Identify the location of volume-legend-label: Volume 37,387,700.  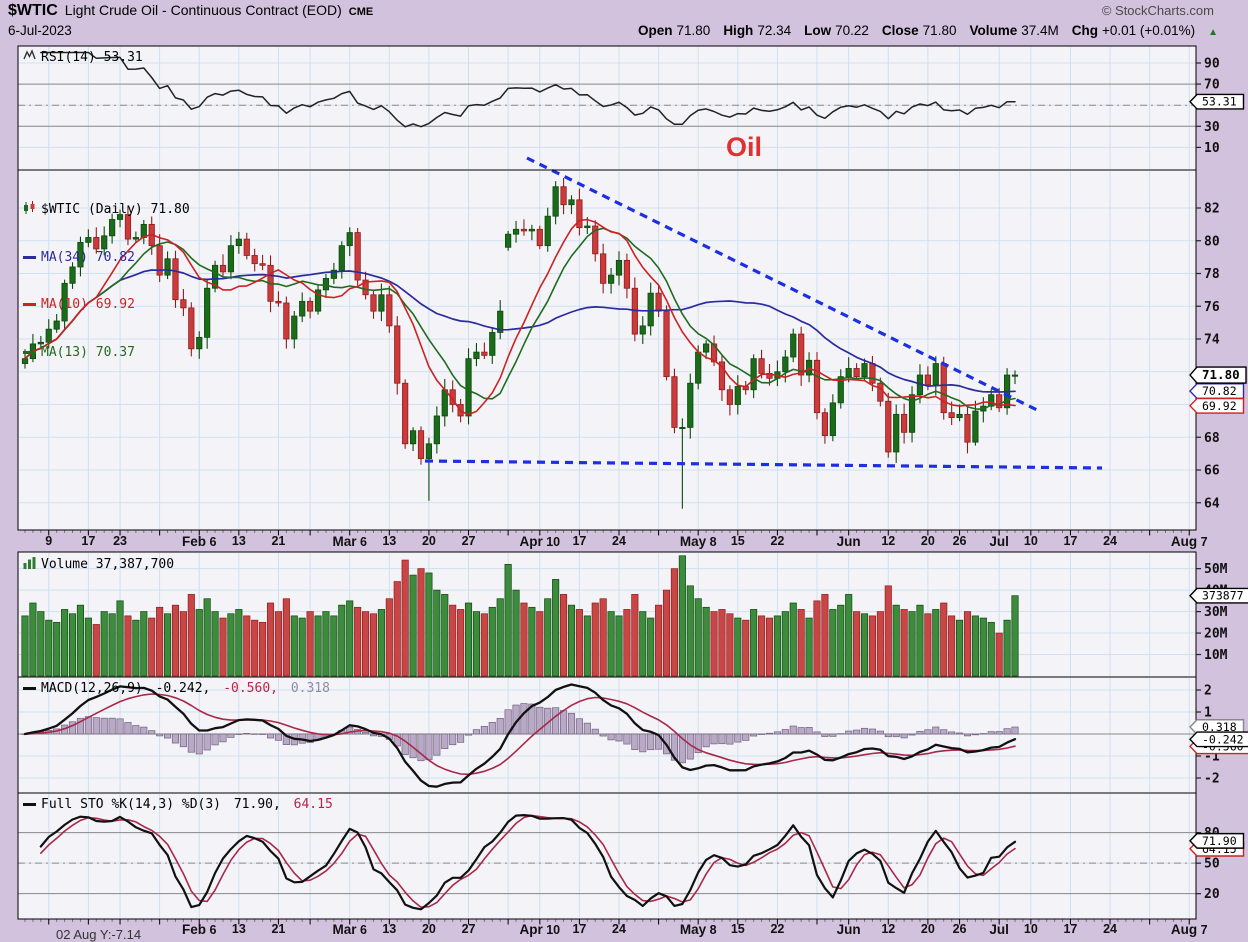
(108, 564).